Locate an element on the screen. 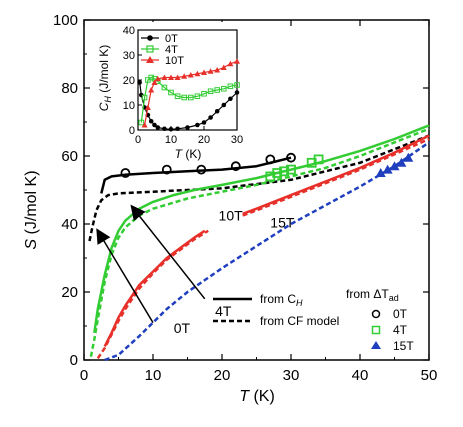  y-tick-label: 80 is located at coordinates (69, 88).